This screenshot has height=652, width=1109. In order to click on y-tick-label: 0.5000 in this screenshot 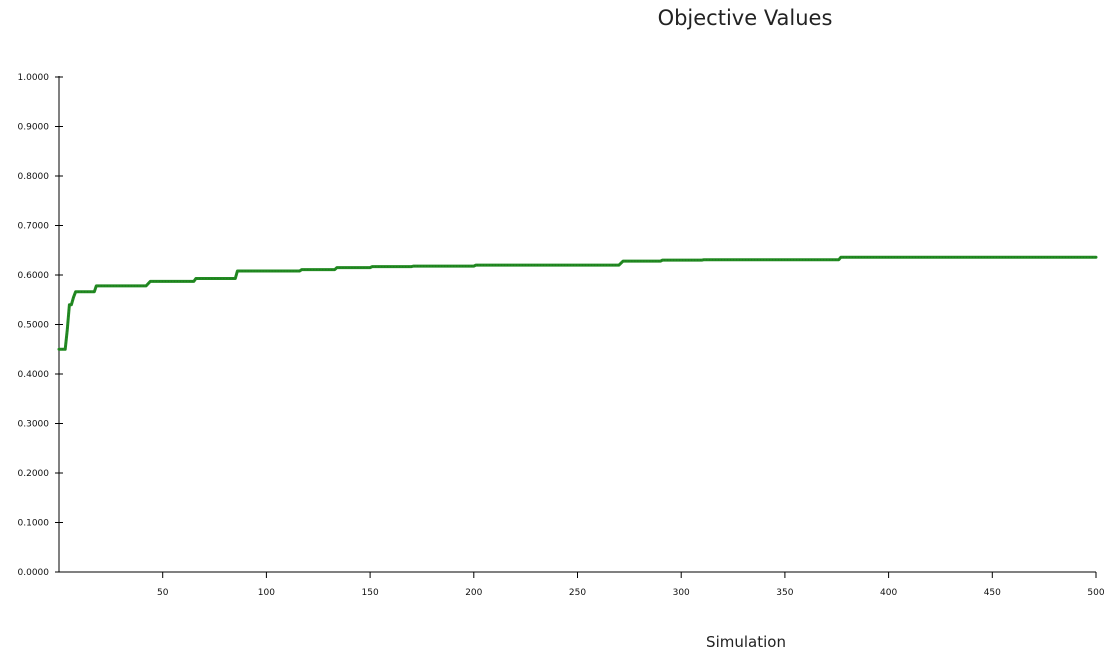, I will do `click(34, 326)`.